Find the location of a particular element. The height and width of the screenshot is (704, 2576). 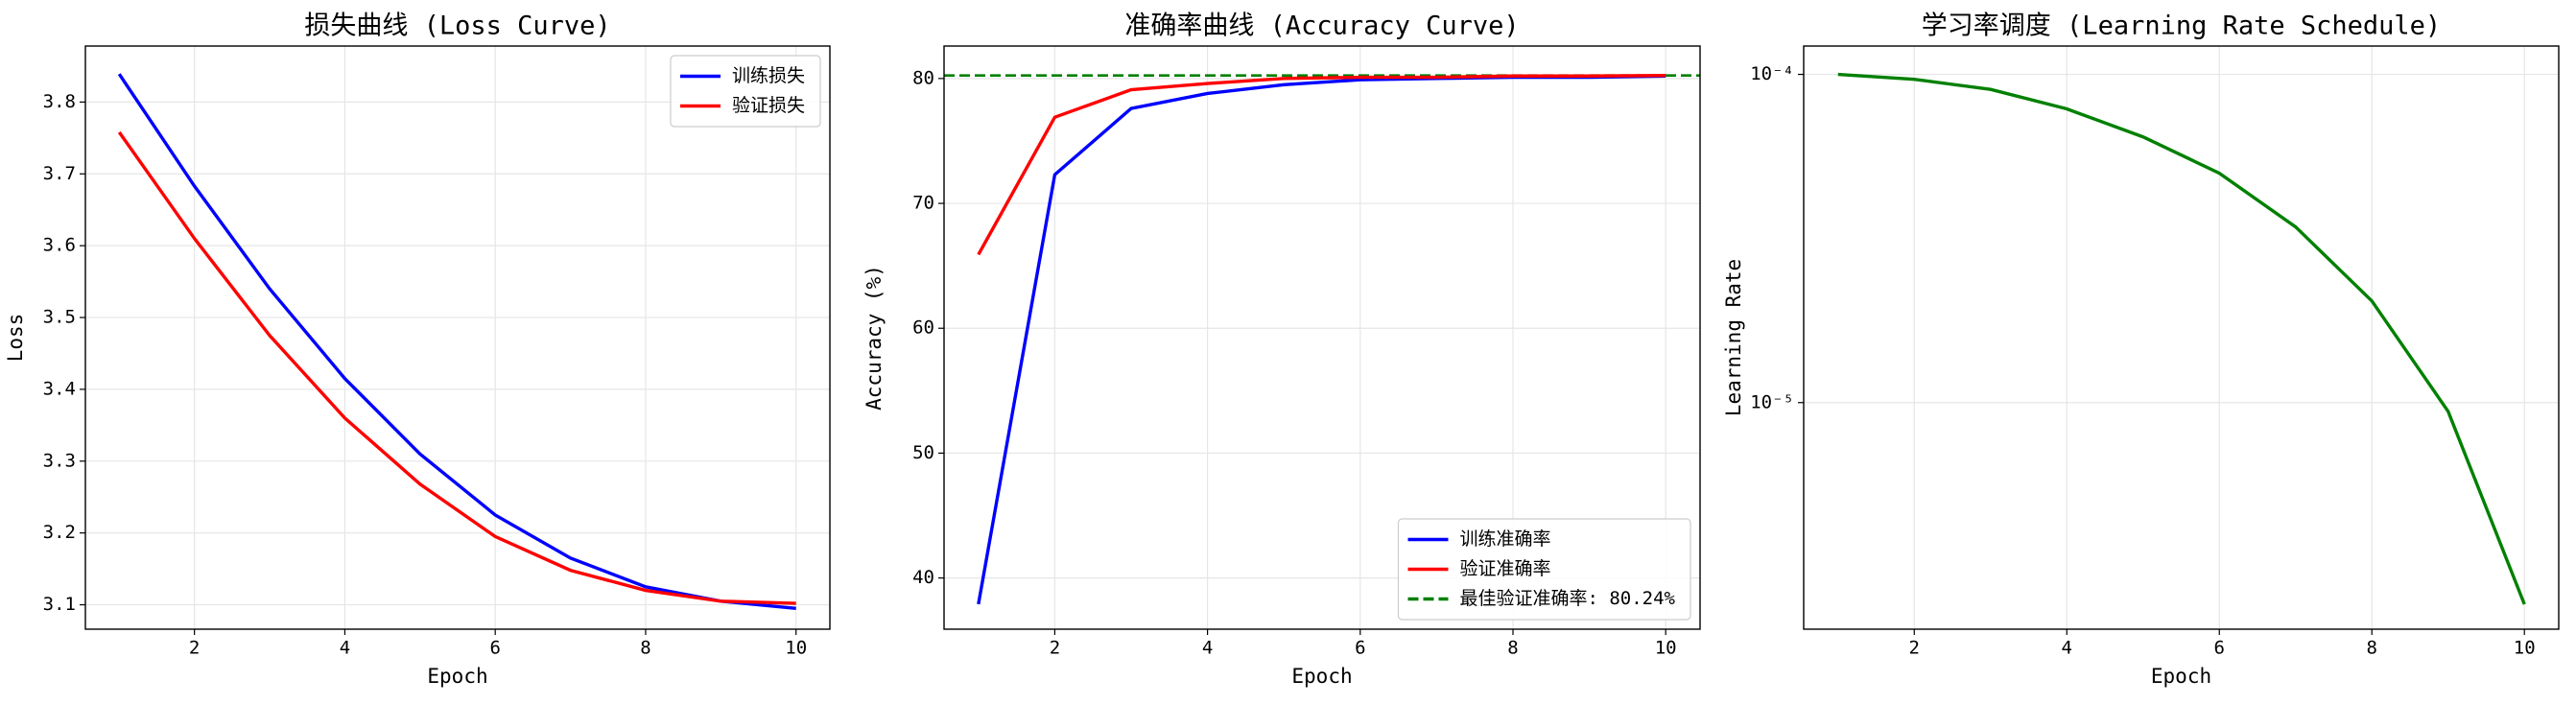

legend-label: 训练准确率 is located at coordinates (1505, 539).